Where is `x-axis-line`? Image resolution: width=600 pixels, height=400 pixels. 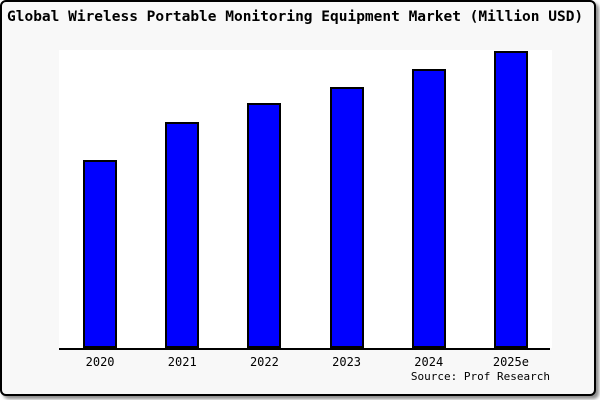
x-axis-line is located at coordinates (304, 349).